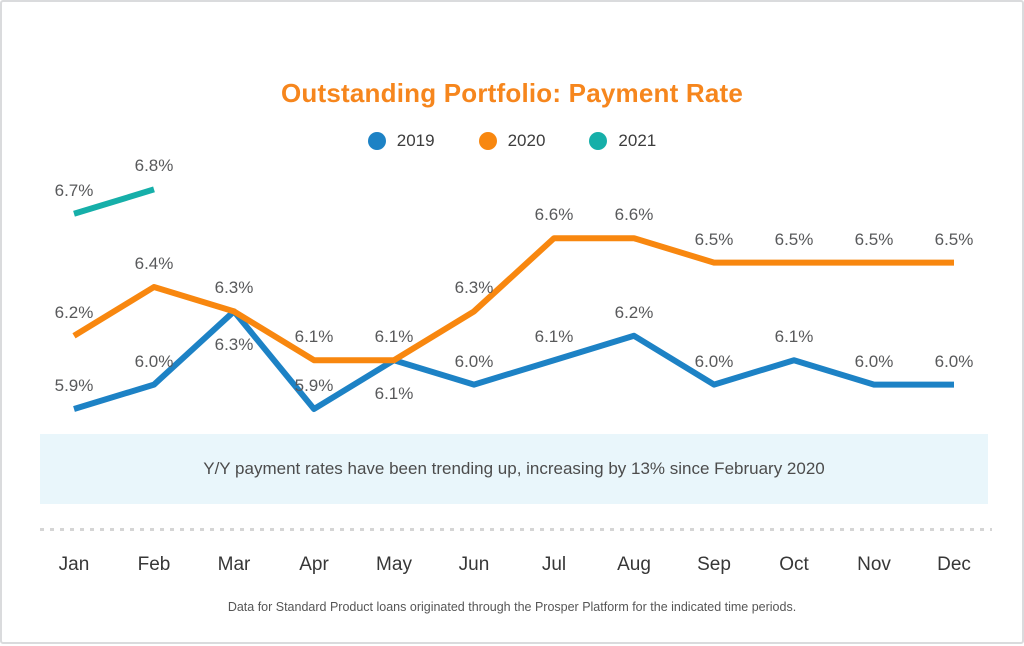 The image size is (1024, 646). What do you see at coordinates (794, 240) in the screenshot?
I see `data-label-2020-oct: 6.5%` at bounding box center [794, 240].